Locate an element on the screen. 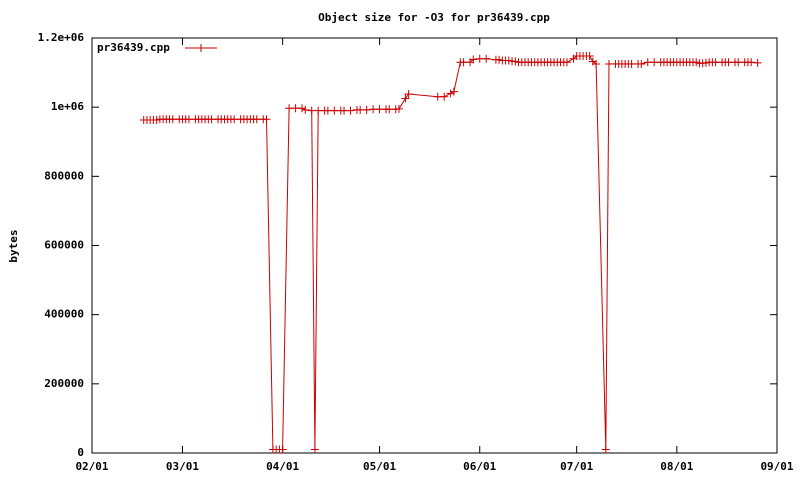 The width and height of the screenshot is (800, 480). x-tick-label: 06/01 is located at coordinates (479, 466).